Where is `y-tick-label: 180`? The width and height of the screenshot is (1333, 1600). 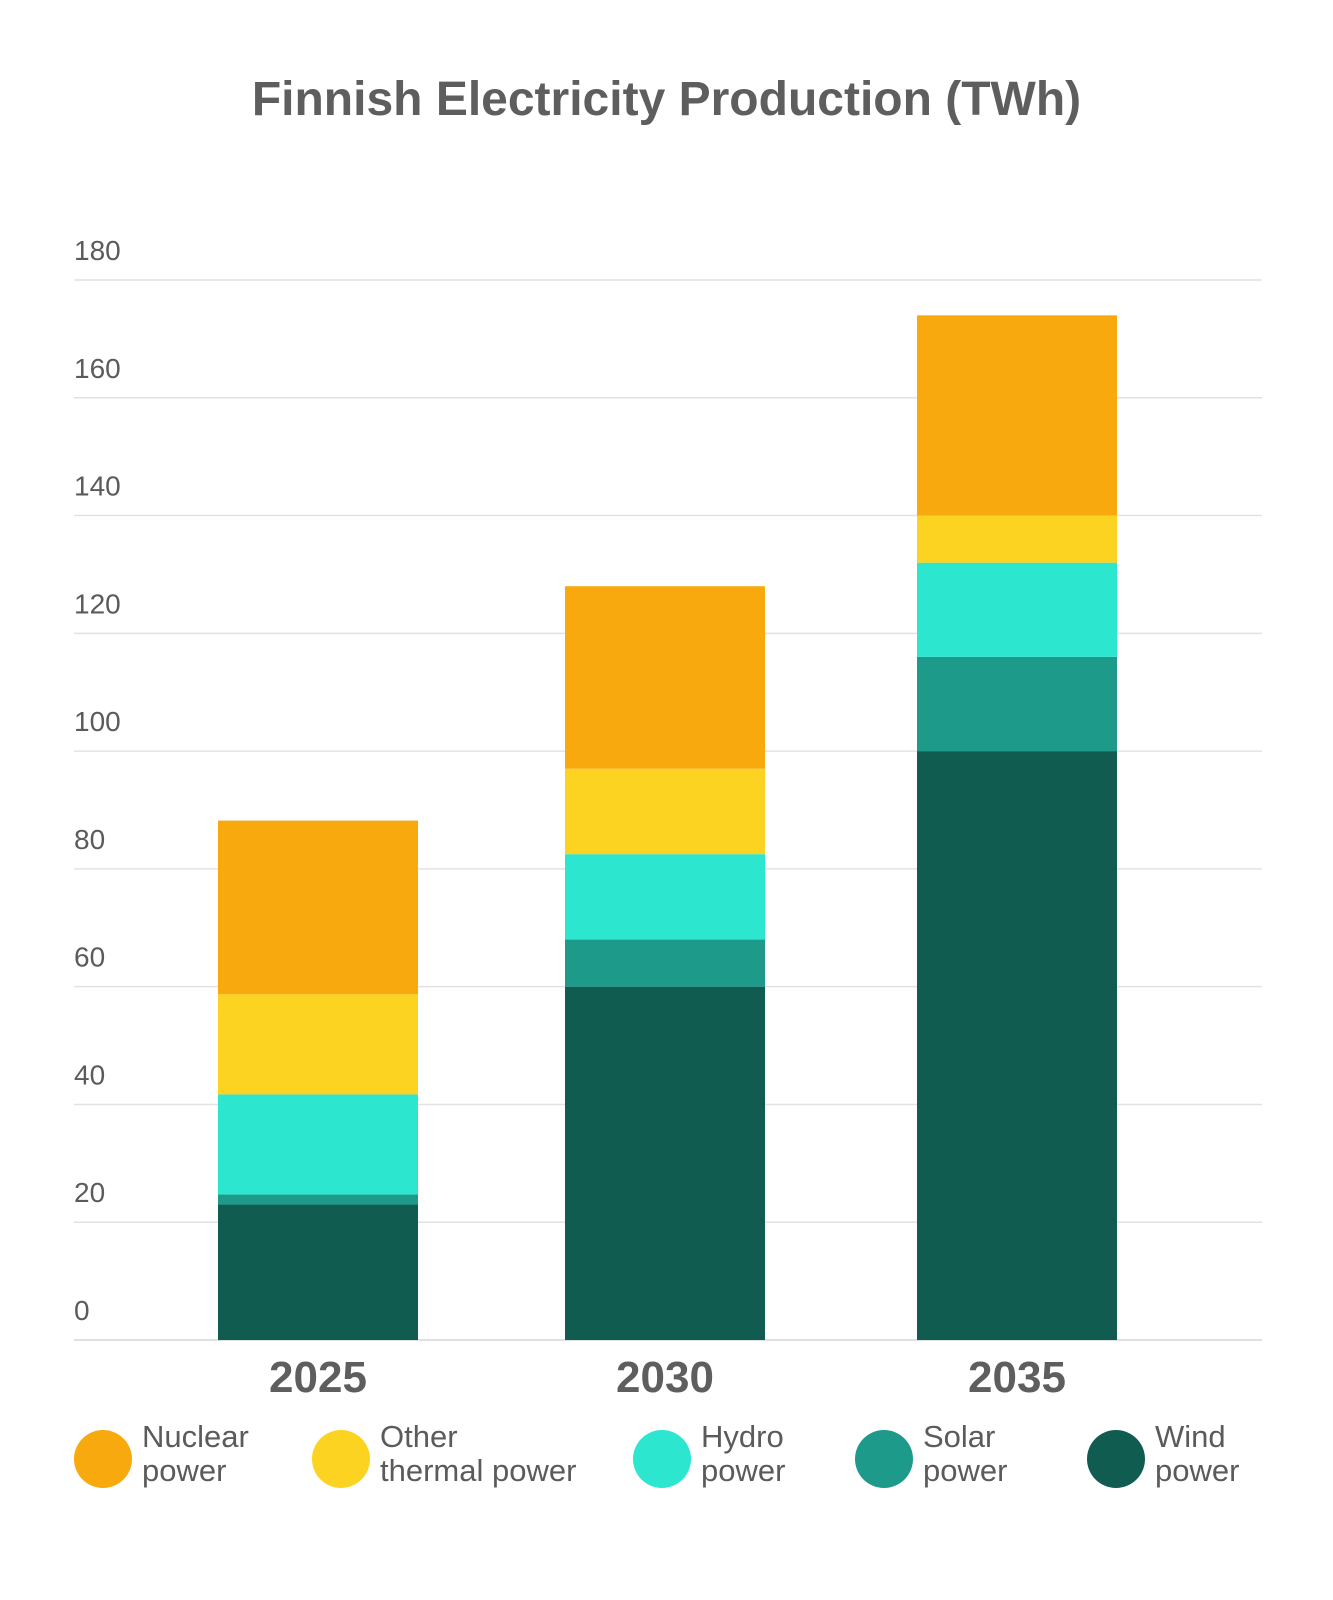
y-tick-label: 180 is located at coordinates (97, 250).